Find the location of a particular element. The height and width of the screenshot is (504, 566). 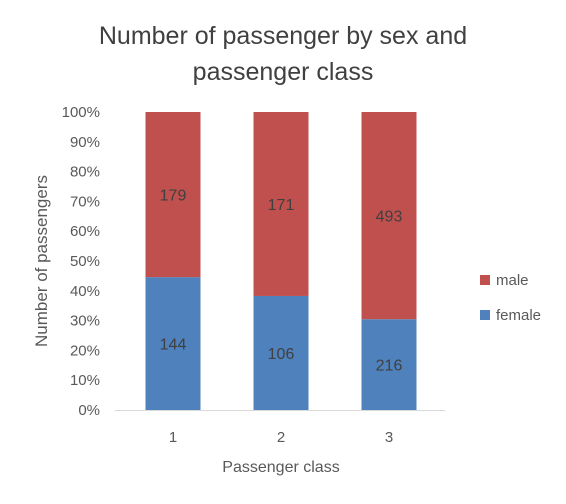

x-tick-label: 3 is located at coordinates (389, 437).